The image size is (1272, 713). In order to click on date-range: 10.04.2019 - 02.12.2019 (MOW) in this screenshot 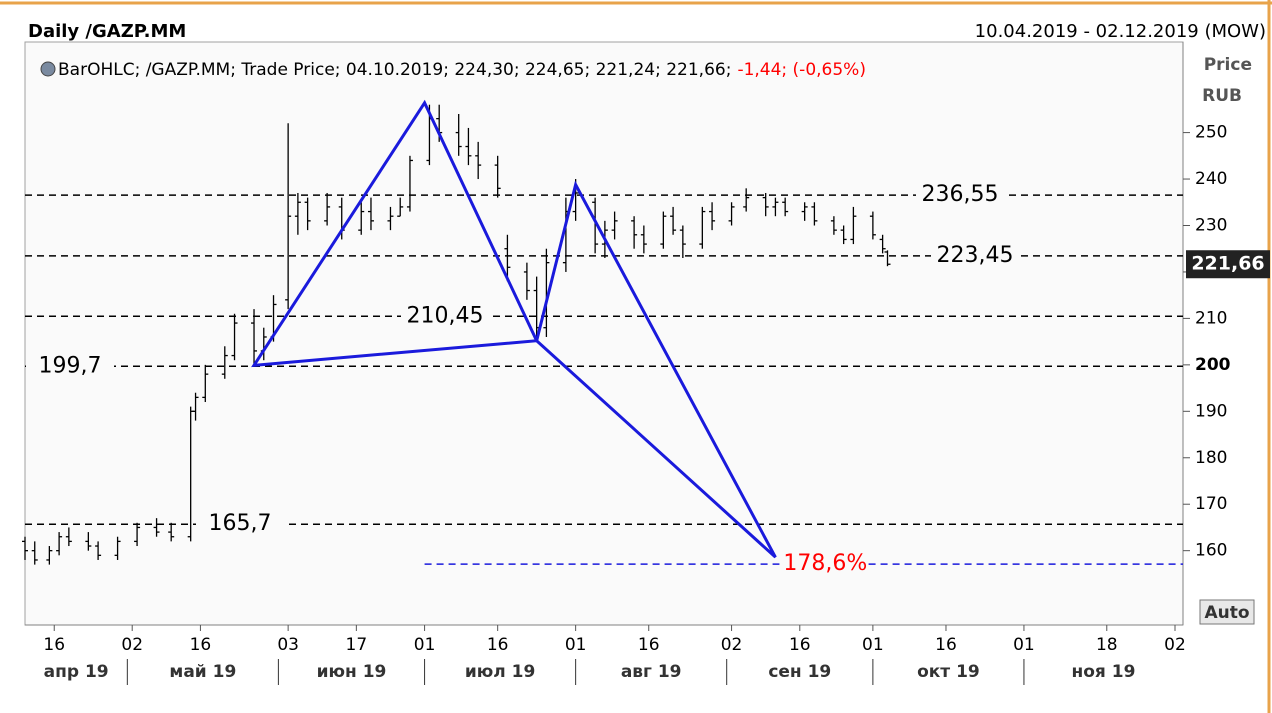, I will do `click(1120, 31)`.